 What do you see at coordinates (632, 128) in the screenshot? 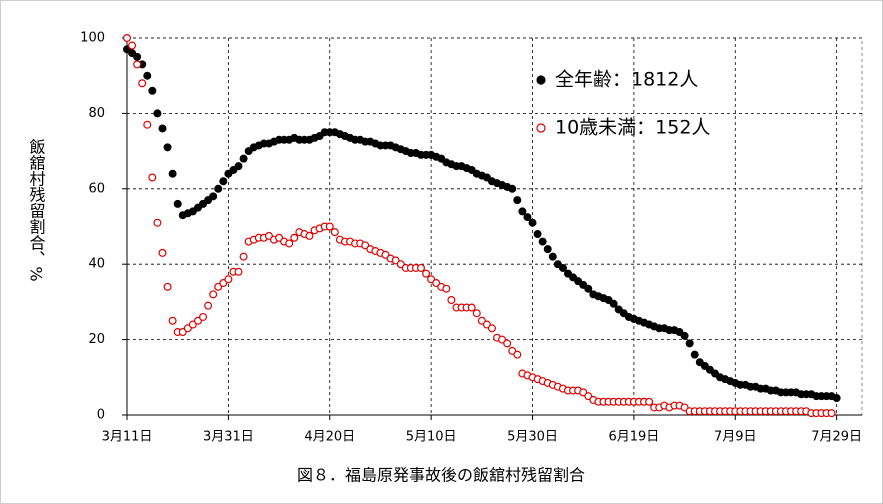
I see `legend-label: 10歳未満：152人` at bounding box center [632, 128].